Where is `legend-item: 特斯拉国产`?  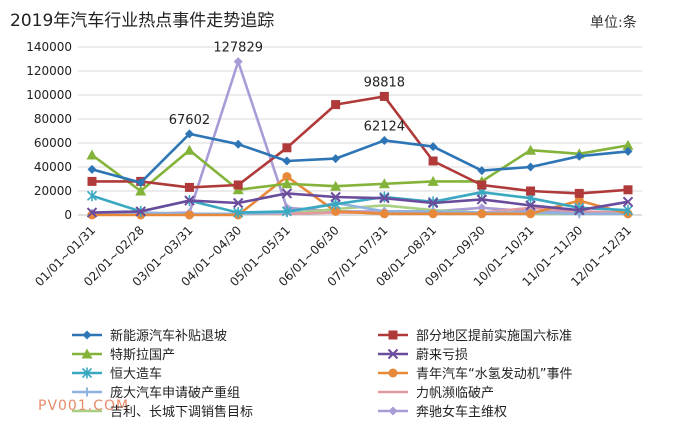 legend-item: 特斯拉国产 is located at coordinates (123, 355).